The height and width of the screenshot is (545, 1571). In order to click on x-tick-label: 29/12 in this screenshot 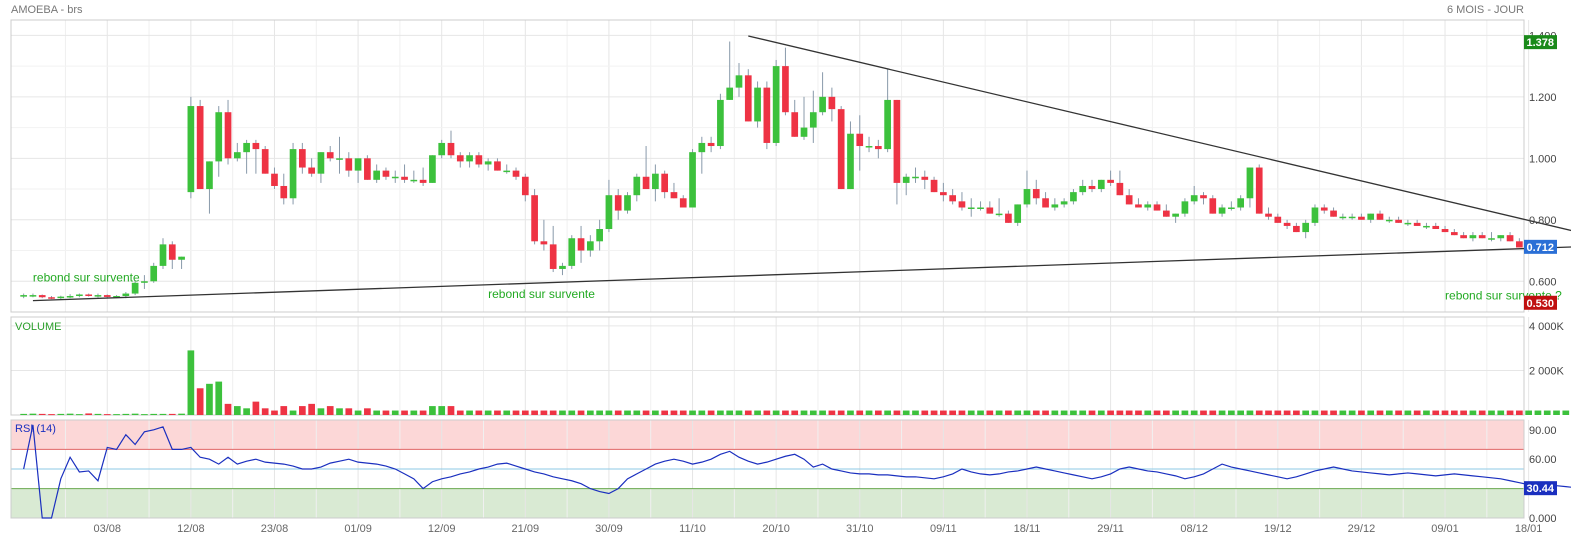, I will do `click(1362, 529)`.